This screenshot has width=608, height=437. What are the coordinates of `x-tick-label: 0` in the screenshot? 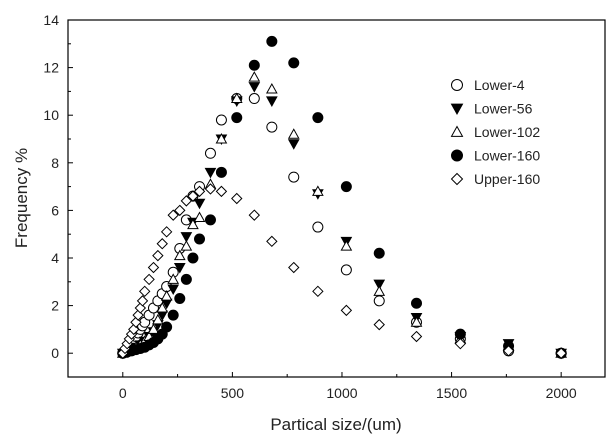 It's located at (123, 393).